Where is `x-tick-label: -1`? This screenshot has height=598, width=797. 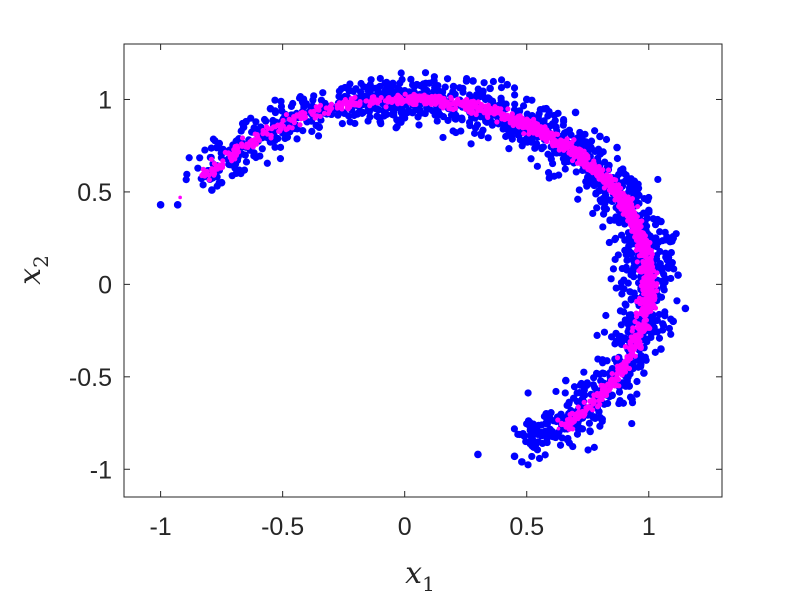
x-tick-label: -1 is located at coordinates (160, 527).